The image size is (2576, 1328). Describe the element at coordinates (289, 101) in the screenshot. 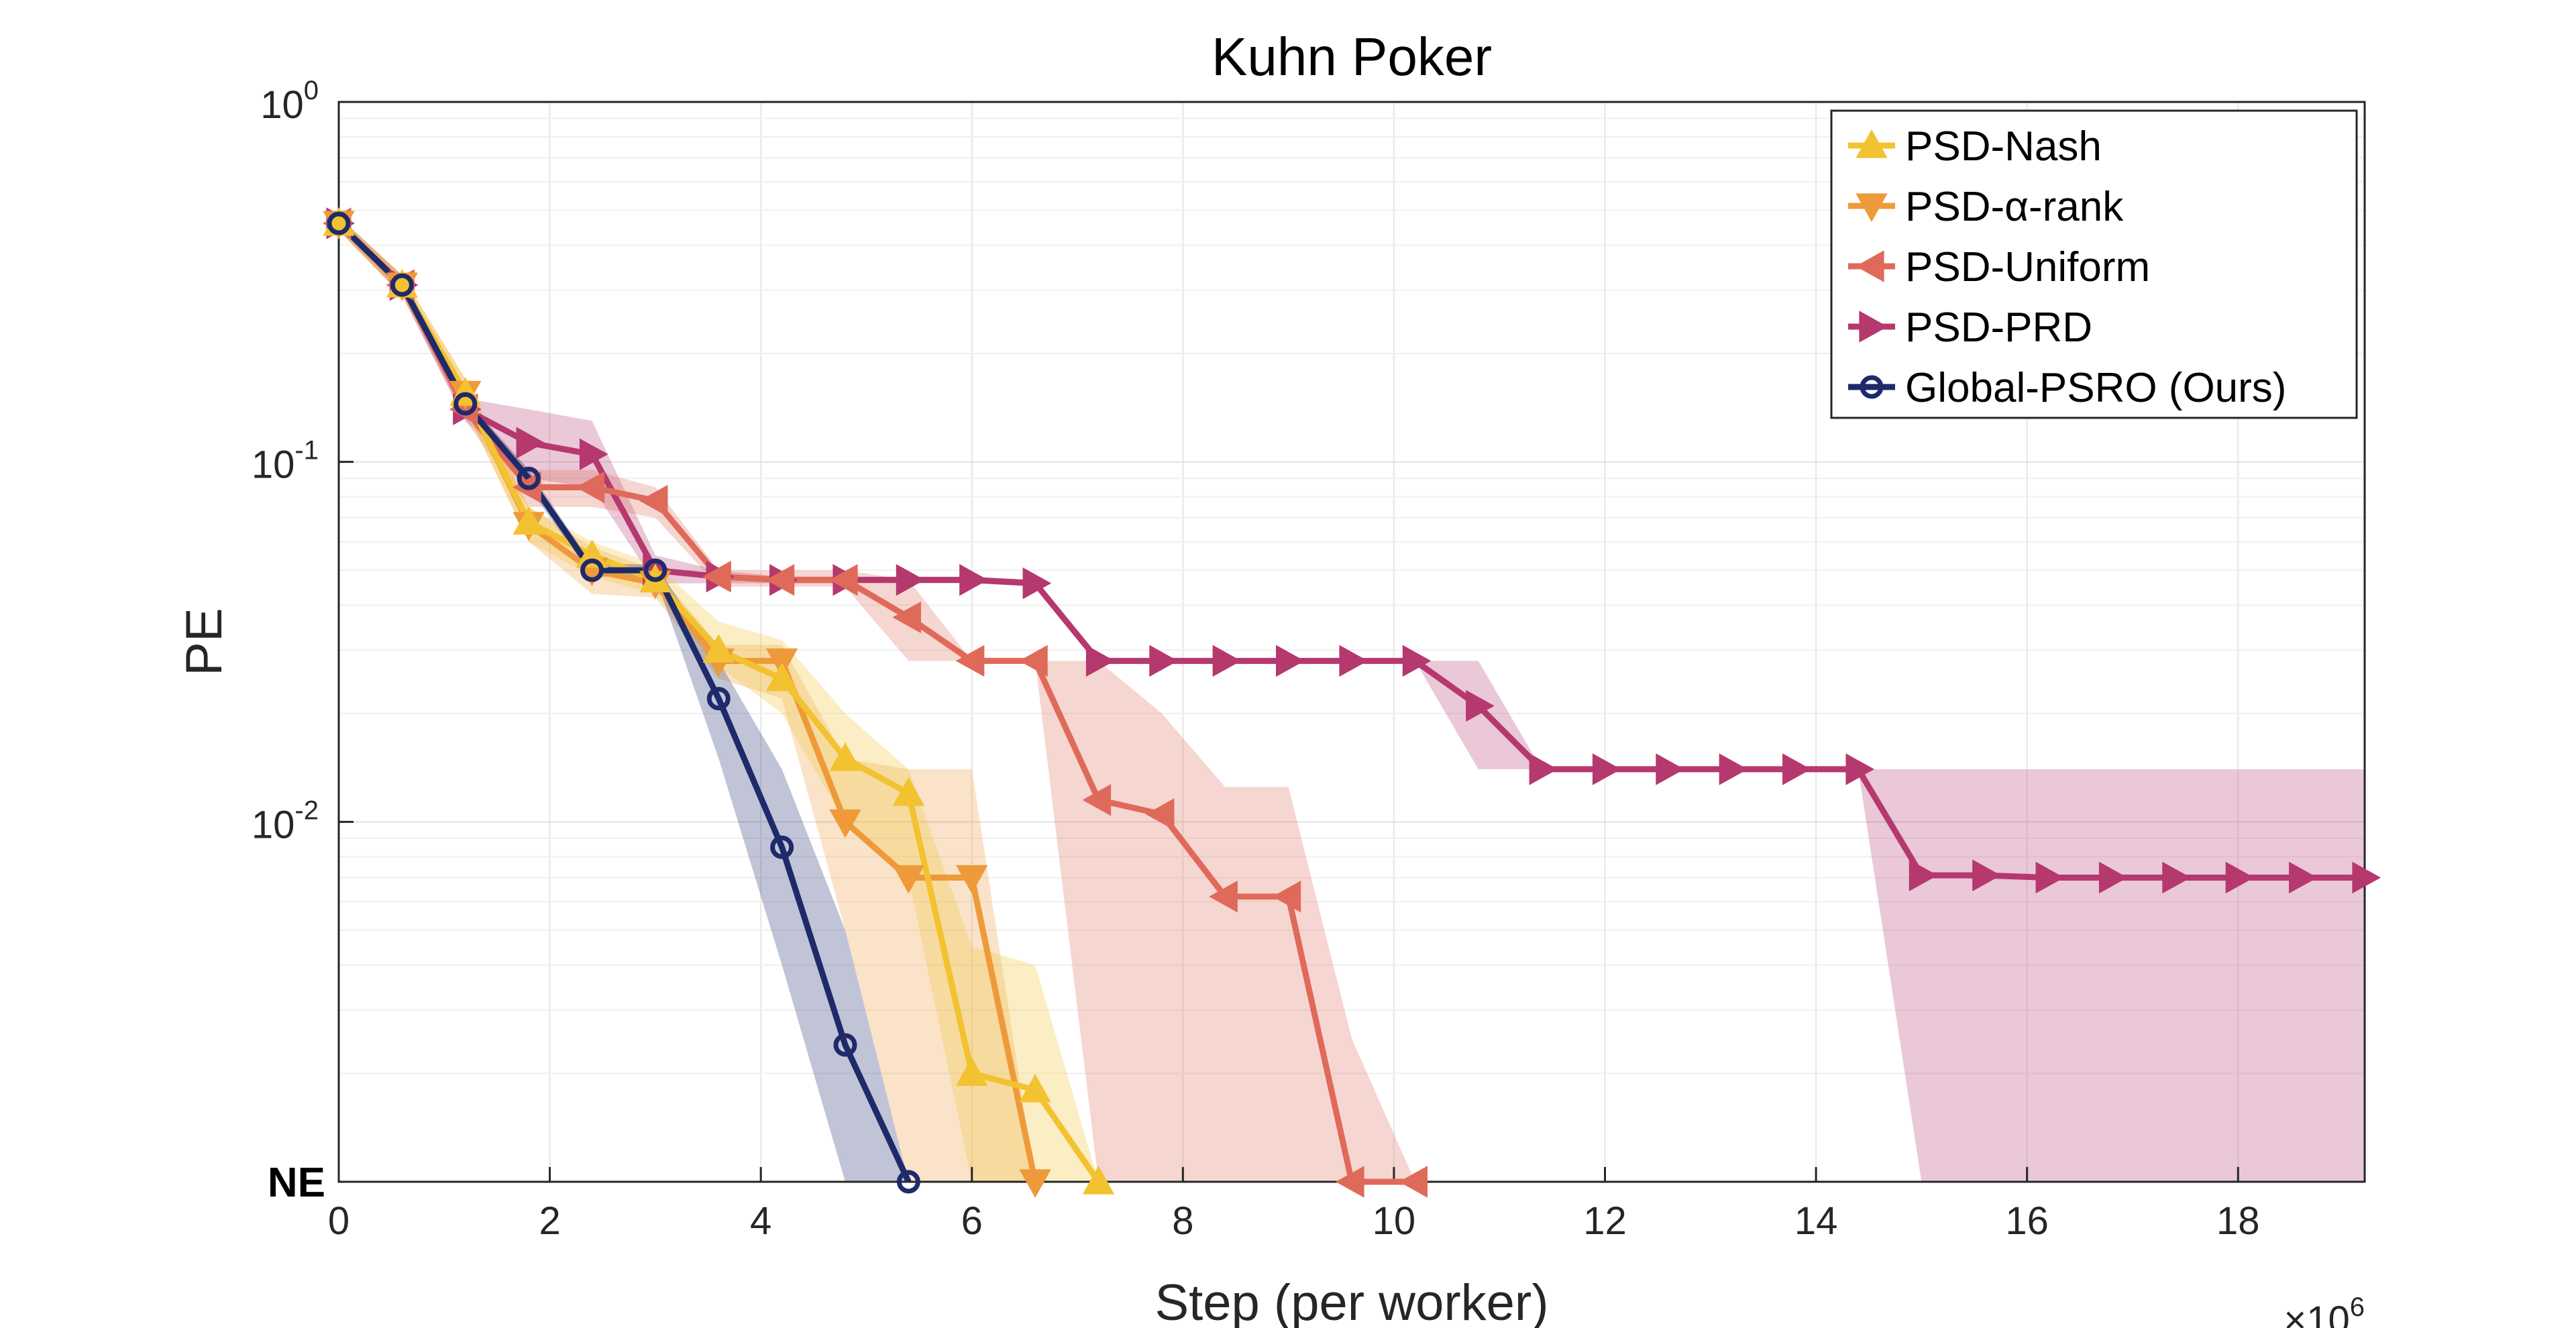

I see `y-tick-label: 10⁰` at that location.